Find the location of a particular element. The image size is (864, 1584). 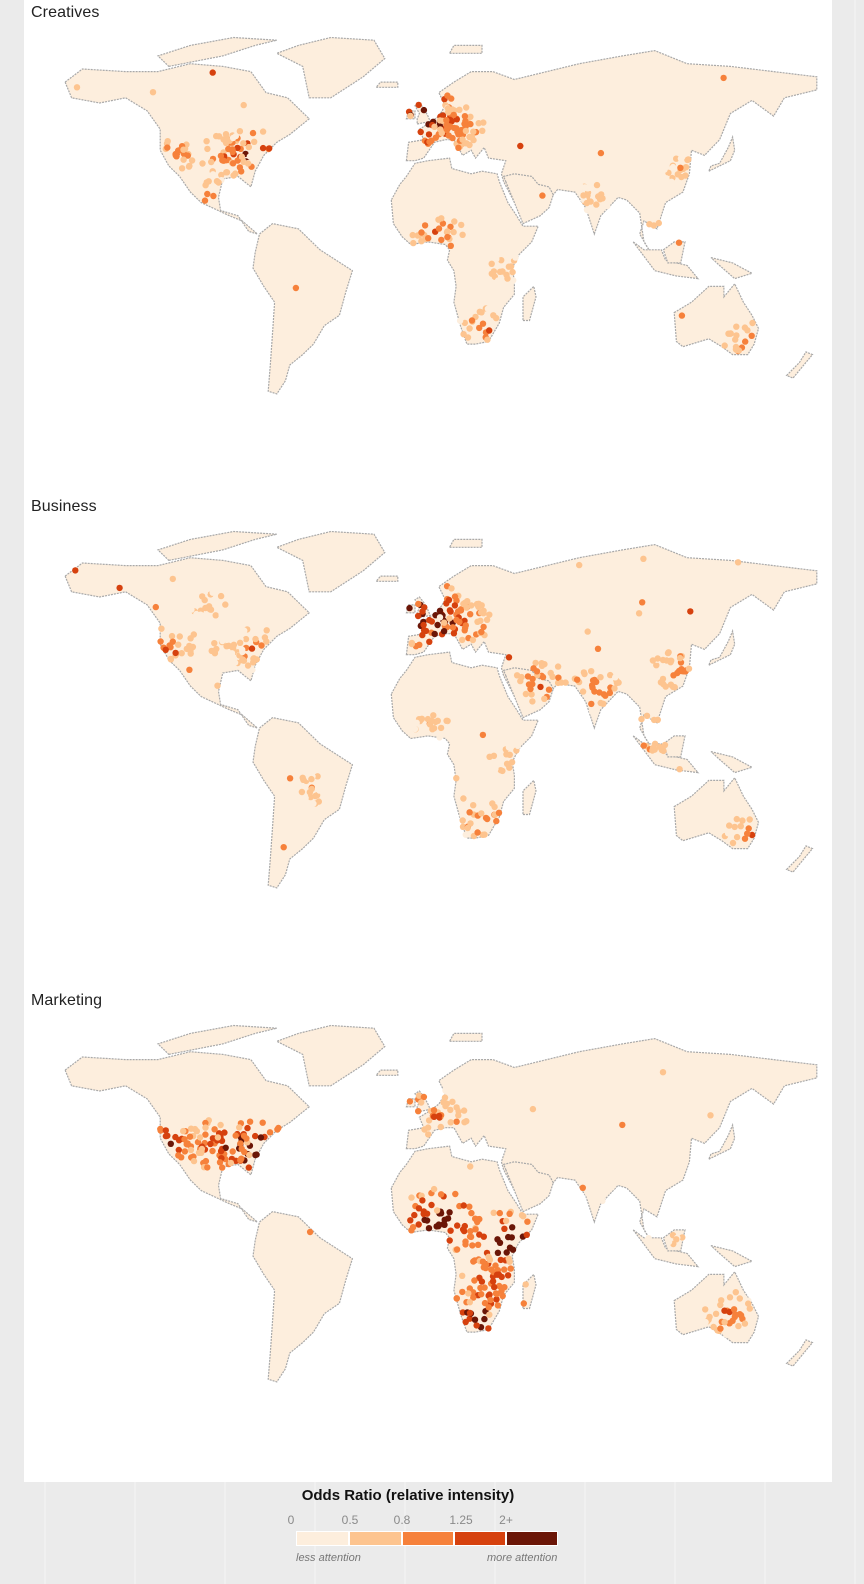

landmass-new-zealand is located at coordinates (799, 365).